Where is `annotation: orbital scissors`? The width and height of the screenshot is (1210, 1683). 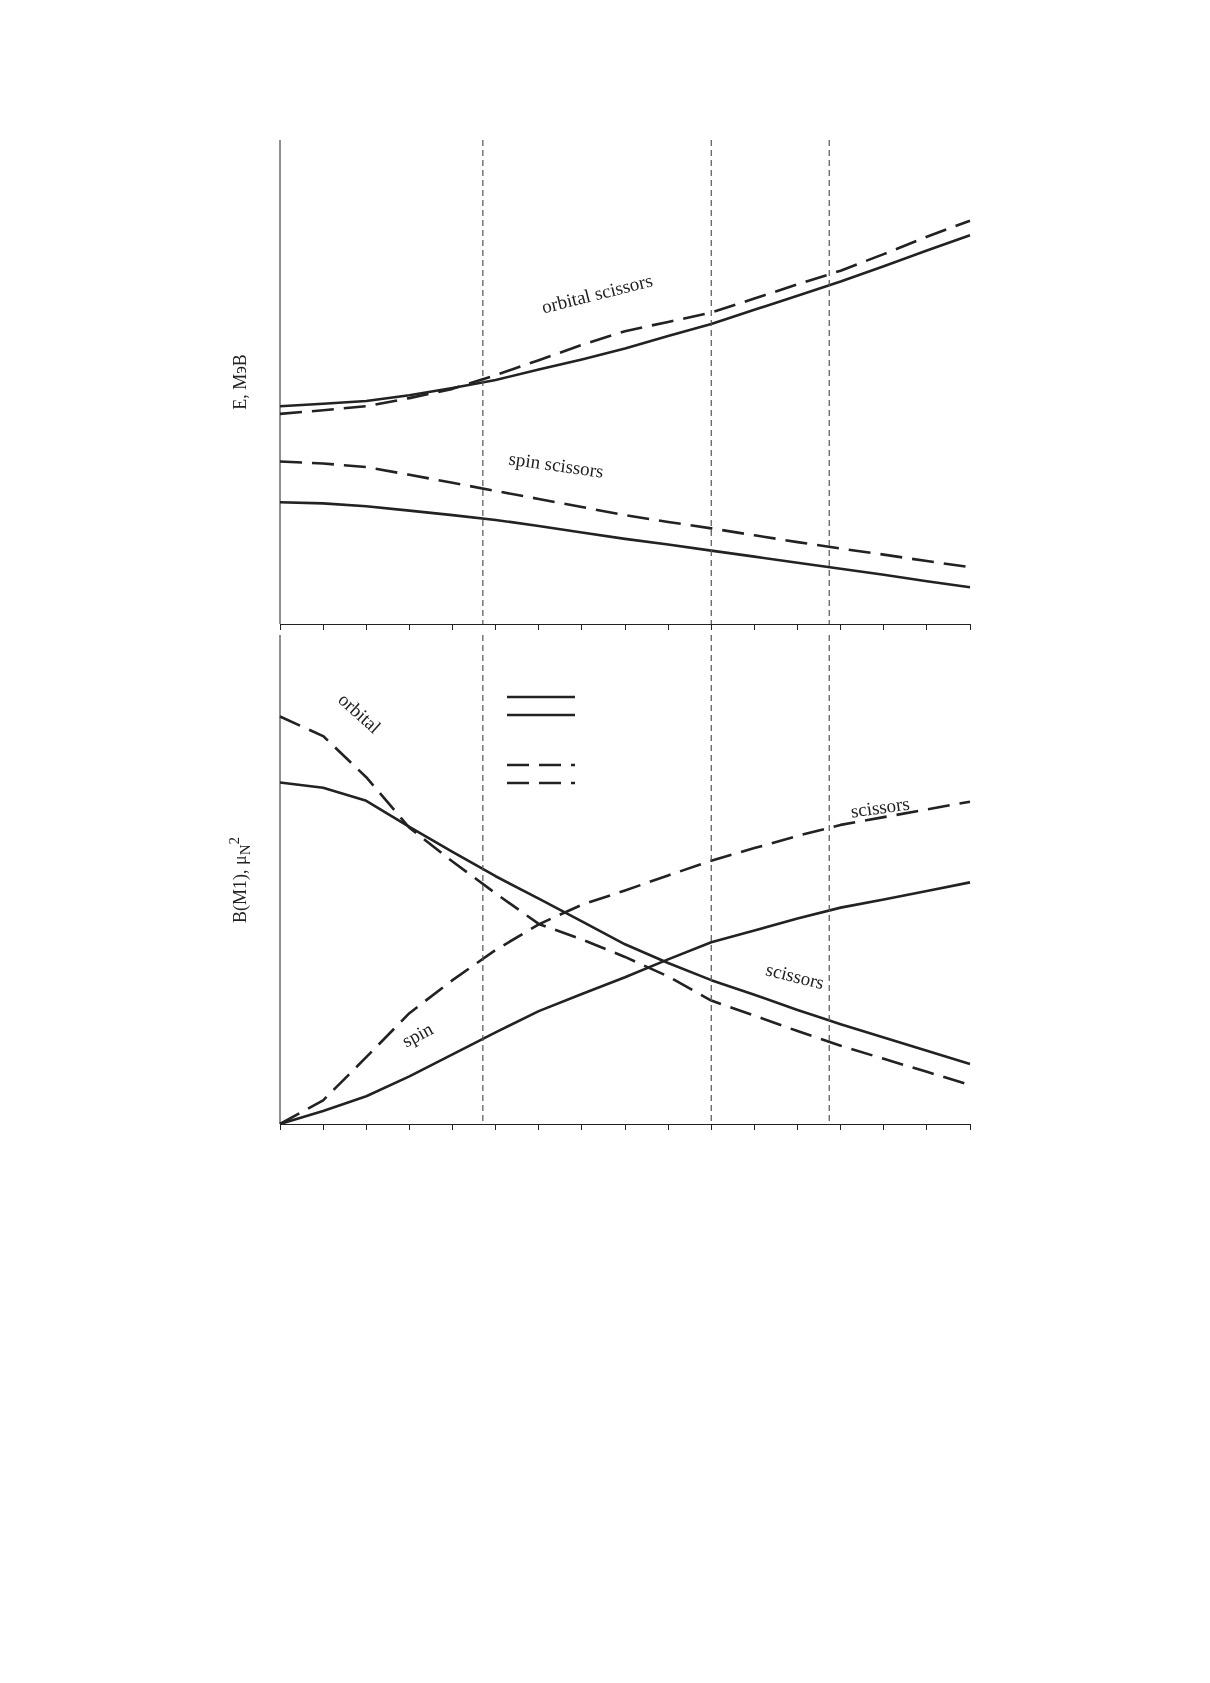 annotation: orbital scissors is located at coordinates (597, 293).